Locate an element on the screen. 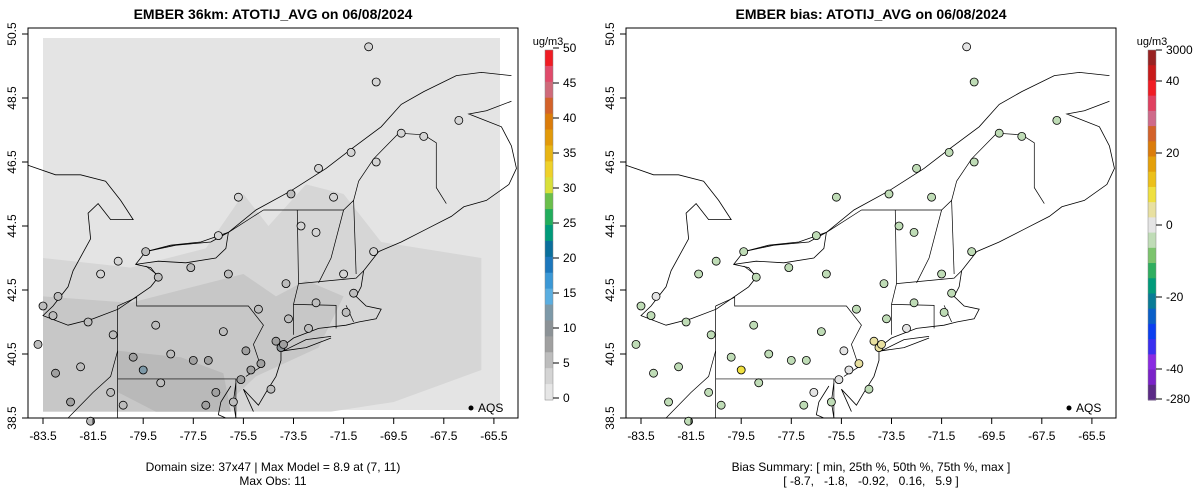  right-footer-line2: [ -8.7, -1.8, -0.92, 0.16, 5.9 ] is located at coordinates (870, 481).